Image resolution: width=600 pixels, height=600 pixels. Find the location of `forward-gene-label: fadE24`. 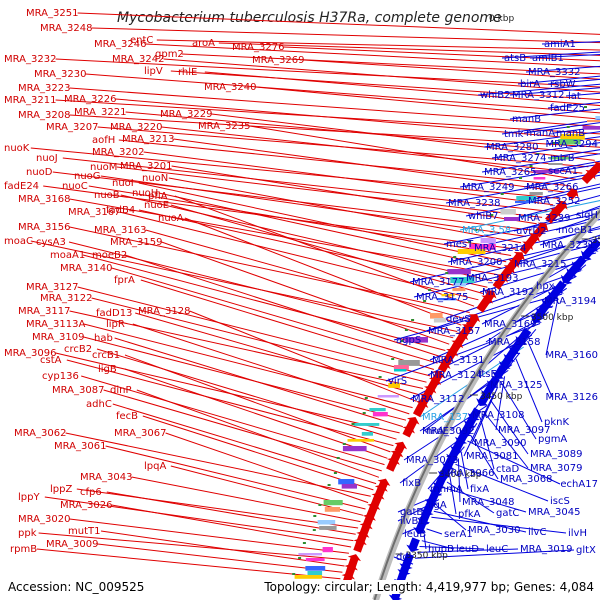

forward-gene-label: fadE24 is located at coordinates (21, 186).